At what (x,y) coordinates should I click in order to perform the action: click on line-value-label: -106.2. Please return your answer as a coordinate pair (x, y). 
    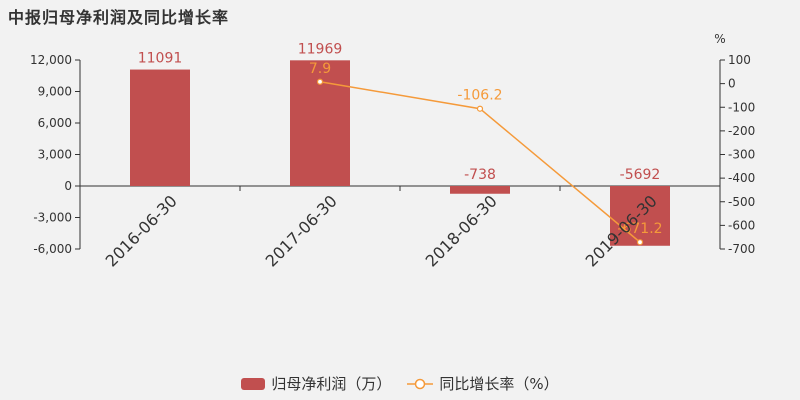
    Looking at the image, I should click on (479, 96).